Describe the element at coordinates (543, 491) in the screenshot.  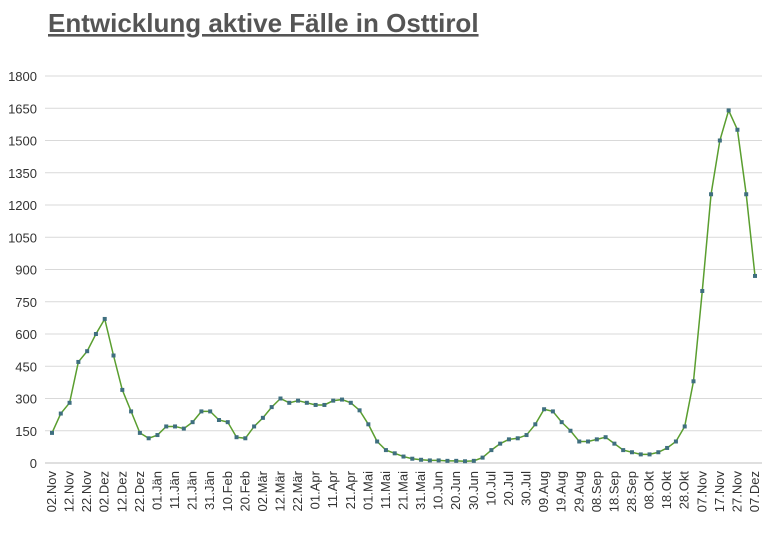
I see `x-tick-label: 09.Aug` at that location.